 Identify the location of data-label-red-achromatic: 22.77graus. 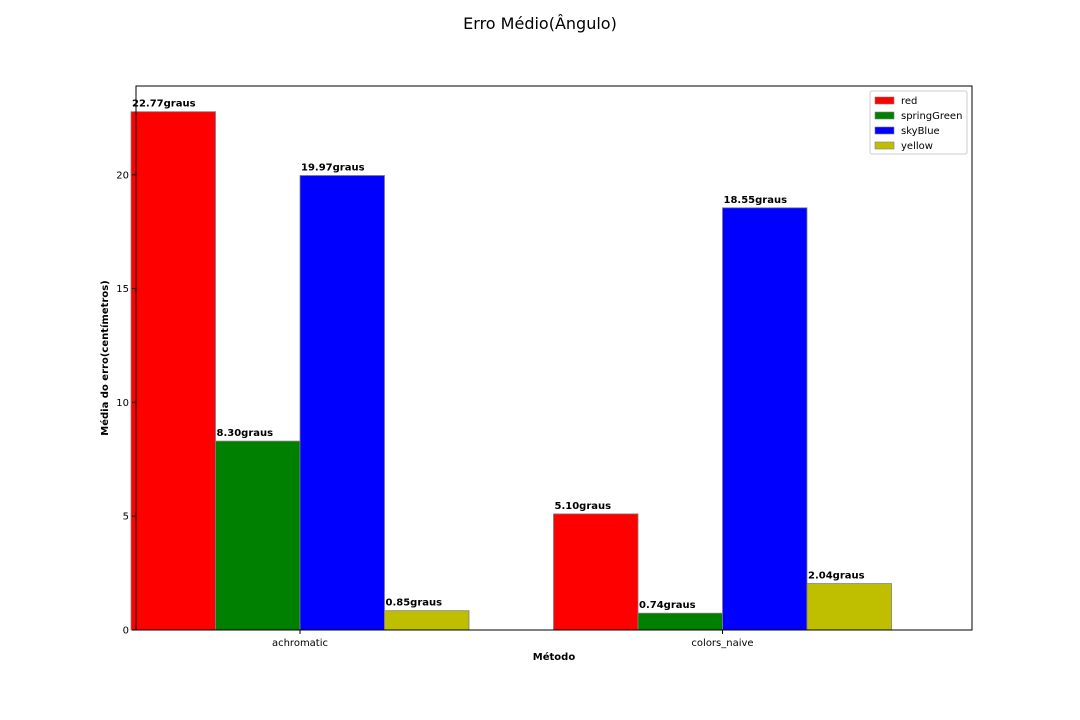
(164, 104).